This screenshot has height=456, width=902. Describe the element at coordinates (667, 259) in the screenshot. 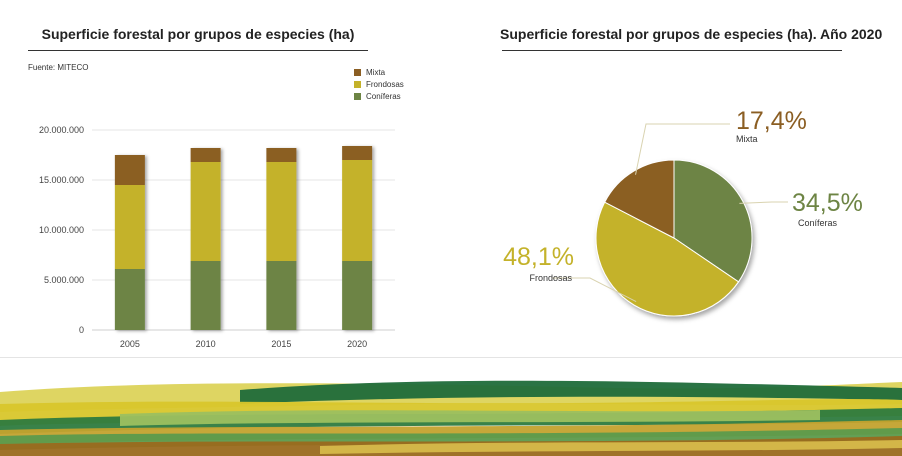

I see `pie-slice-frondosas` at that location.